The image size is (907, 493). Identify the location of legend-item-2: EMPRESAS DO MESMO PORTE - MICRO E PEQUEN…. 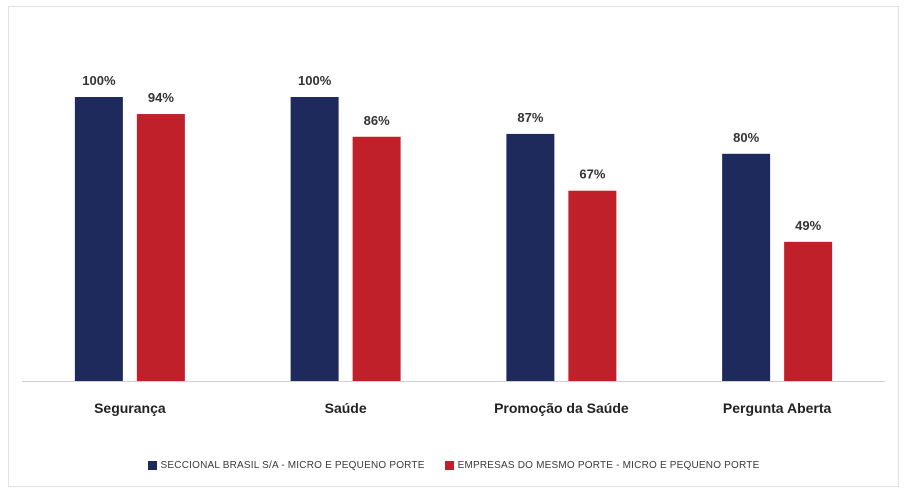
(602, 465).